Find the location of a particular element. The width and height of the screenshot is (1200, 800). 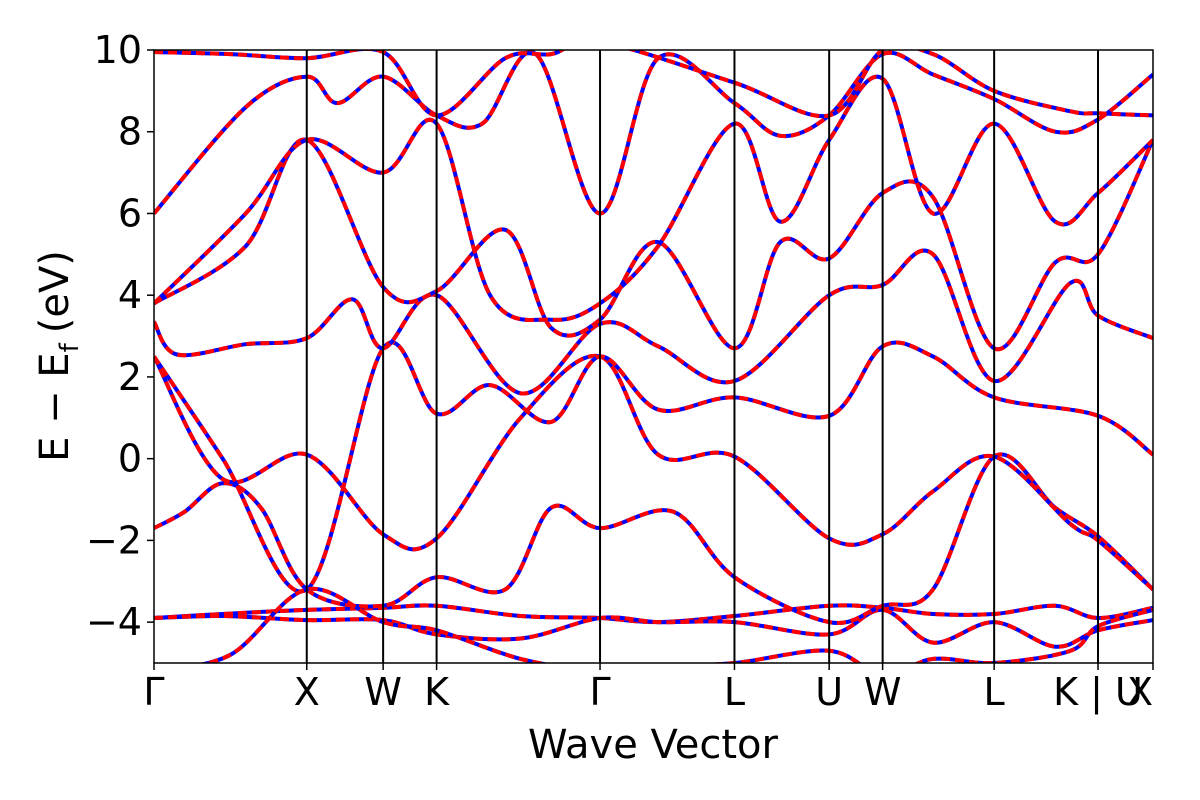

y-axis-label: E − Ef (eV) is located at coordinates (58, 356).